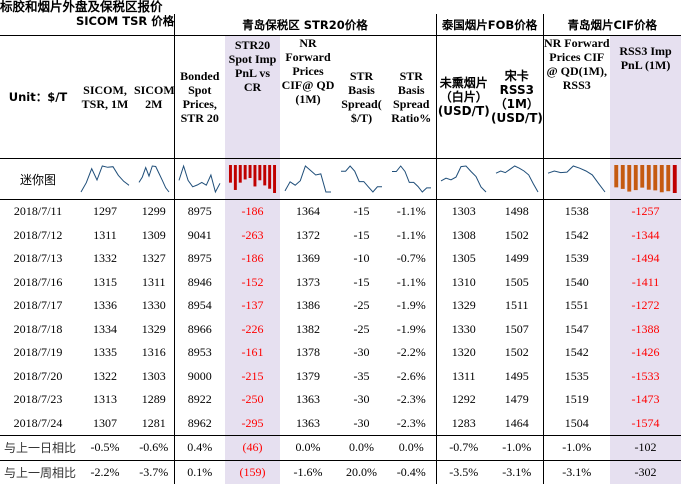 The height and width of the screenshot is (484, 681). What do you see at coordinates (105, 259) in the screenshot?
I see `table-cell: 1332` at bounding box center [105, 259].